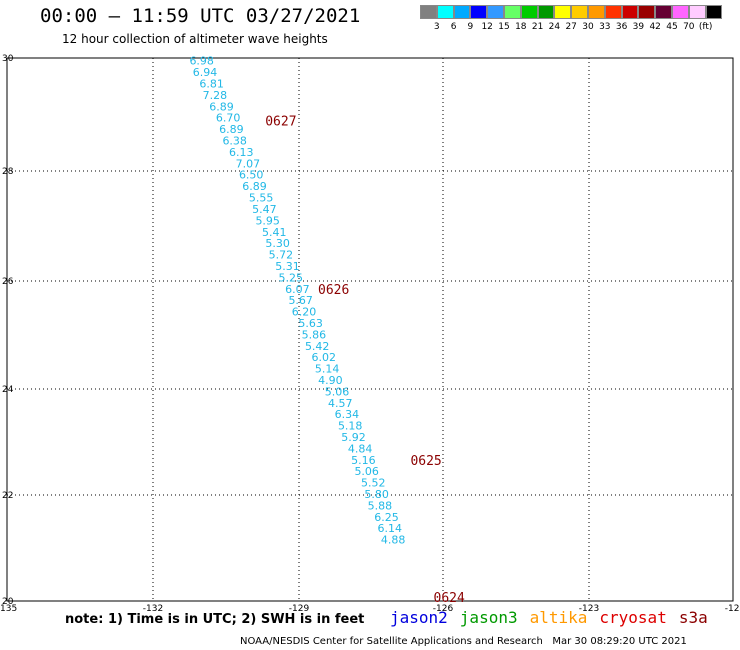 The image size is (740, 650). Describe the element at coordinates (267, 220) in the screenshot. I see `wave-height-value: 5.95` at that location.